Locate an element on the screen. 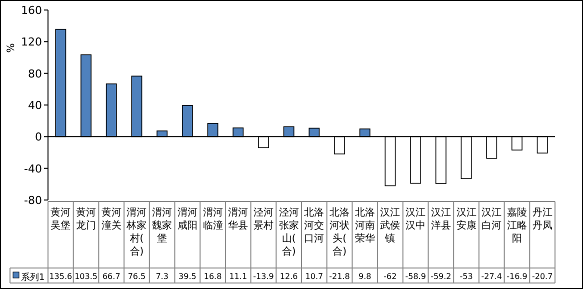 The height and width of the screenshot is (290, 584). data-label: -58.9 is located at coordinates (415, 276).